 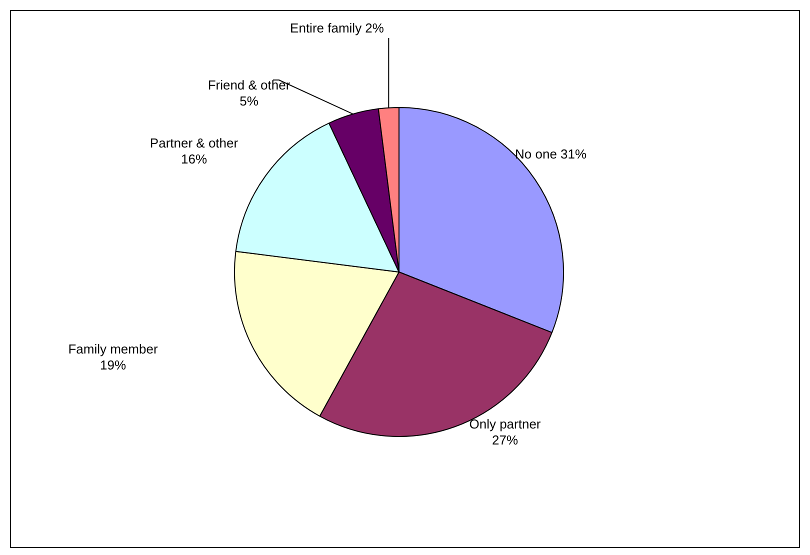 What do you see at coordinates (249, 85) in the screenshot?
I see `slice-label: Friend & other` at bounding box center [249, 85].